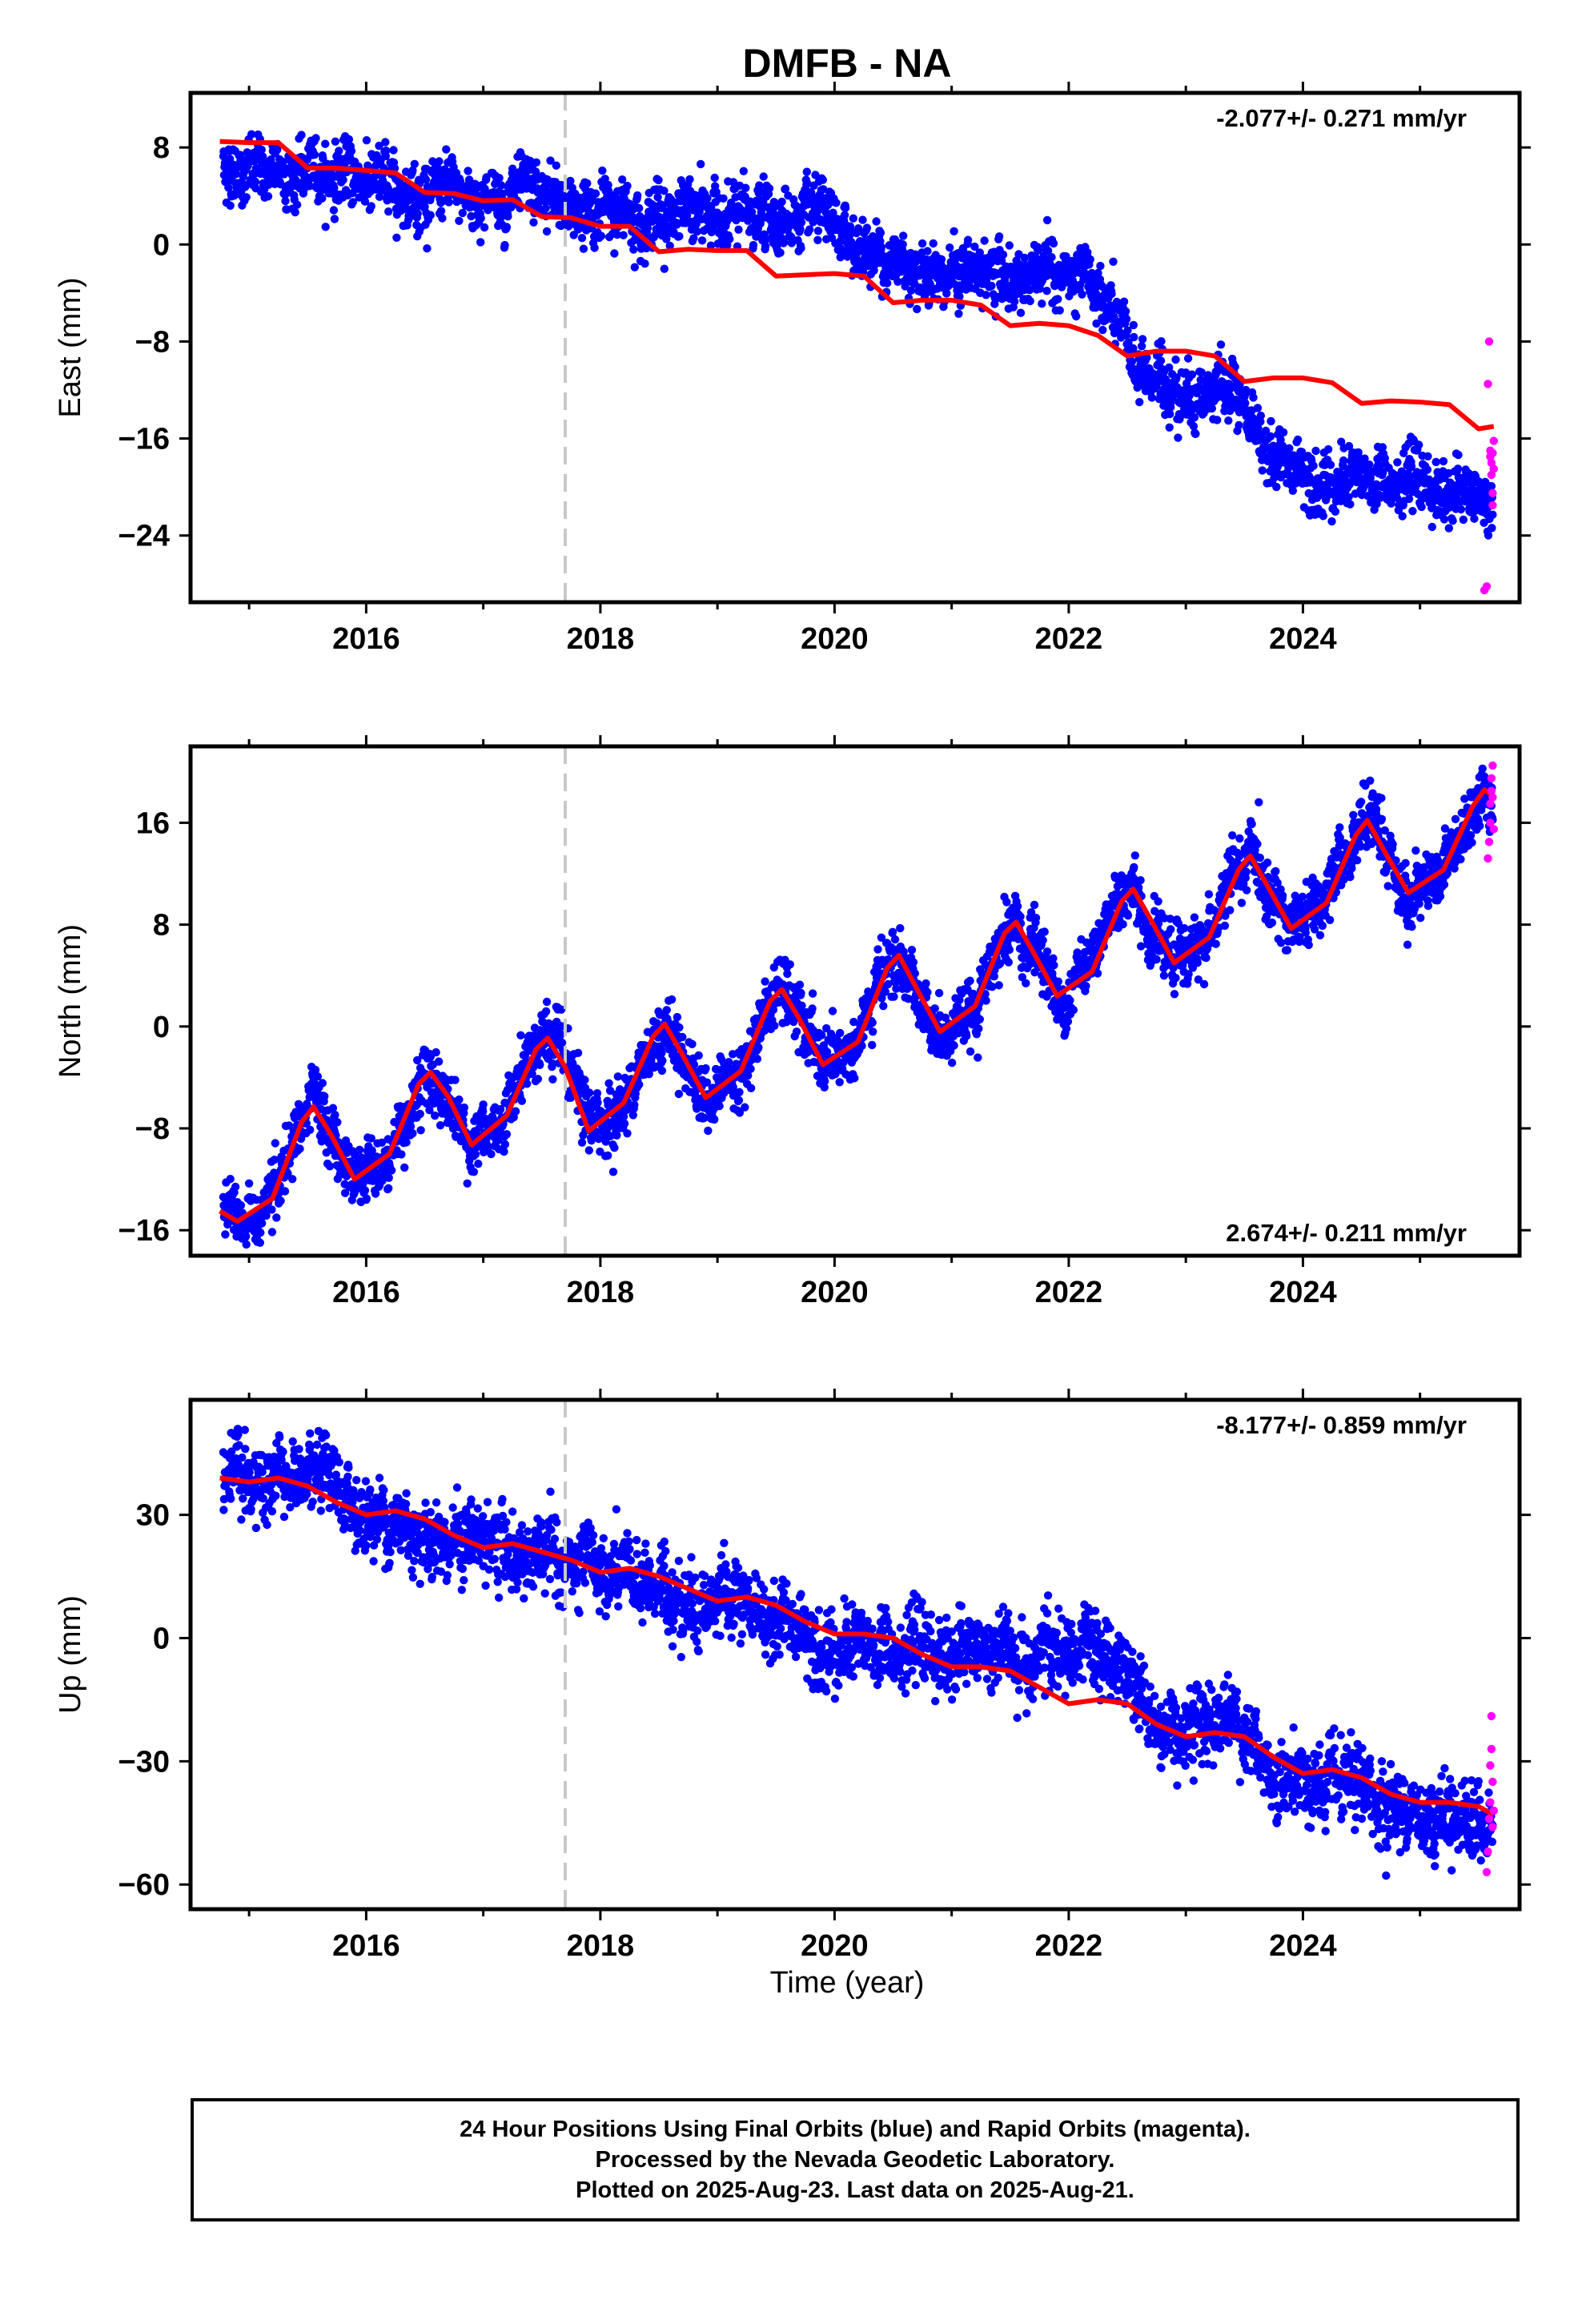 This screenshot has height=2324, width=1582. What do you see at coordinates (835, 639) in the screenshot?
I see `east-x-tick-label: 2020` at bounding box center [835, 639].